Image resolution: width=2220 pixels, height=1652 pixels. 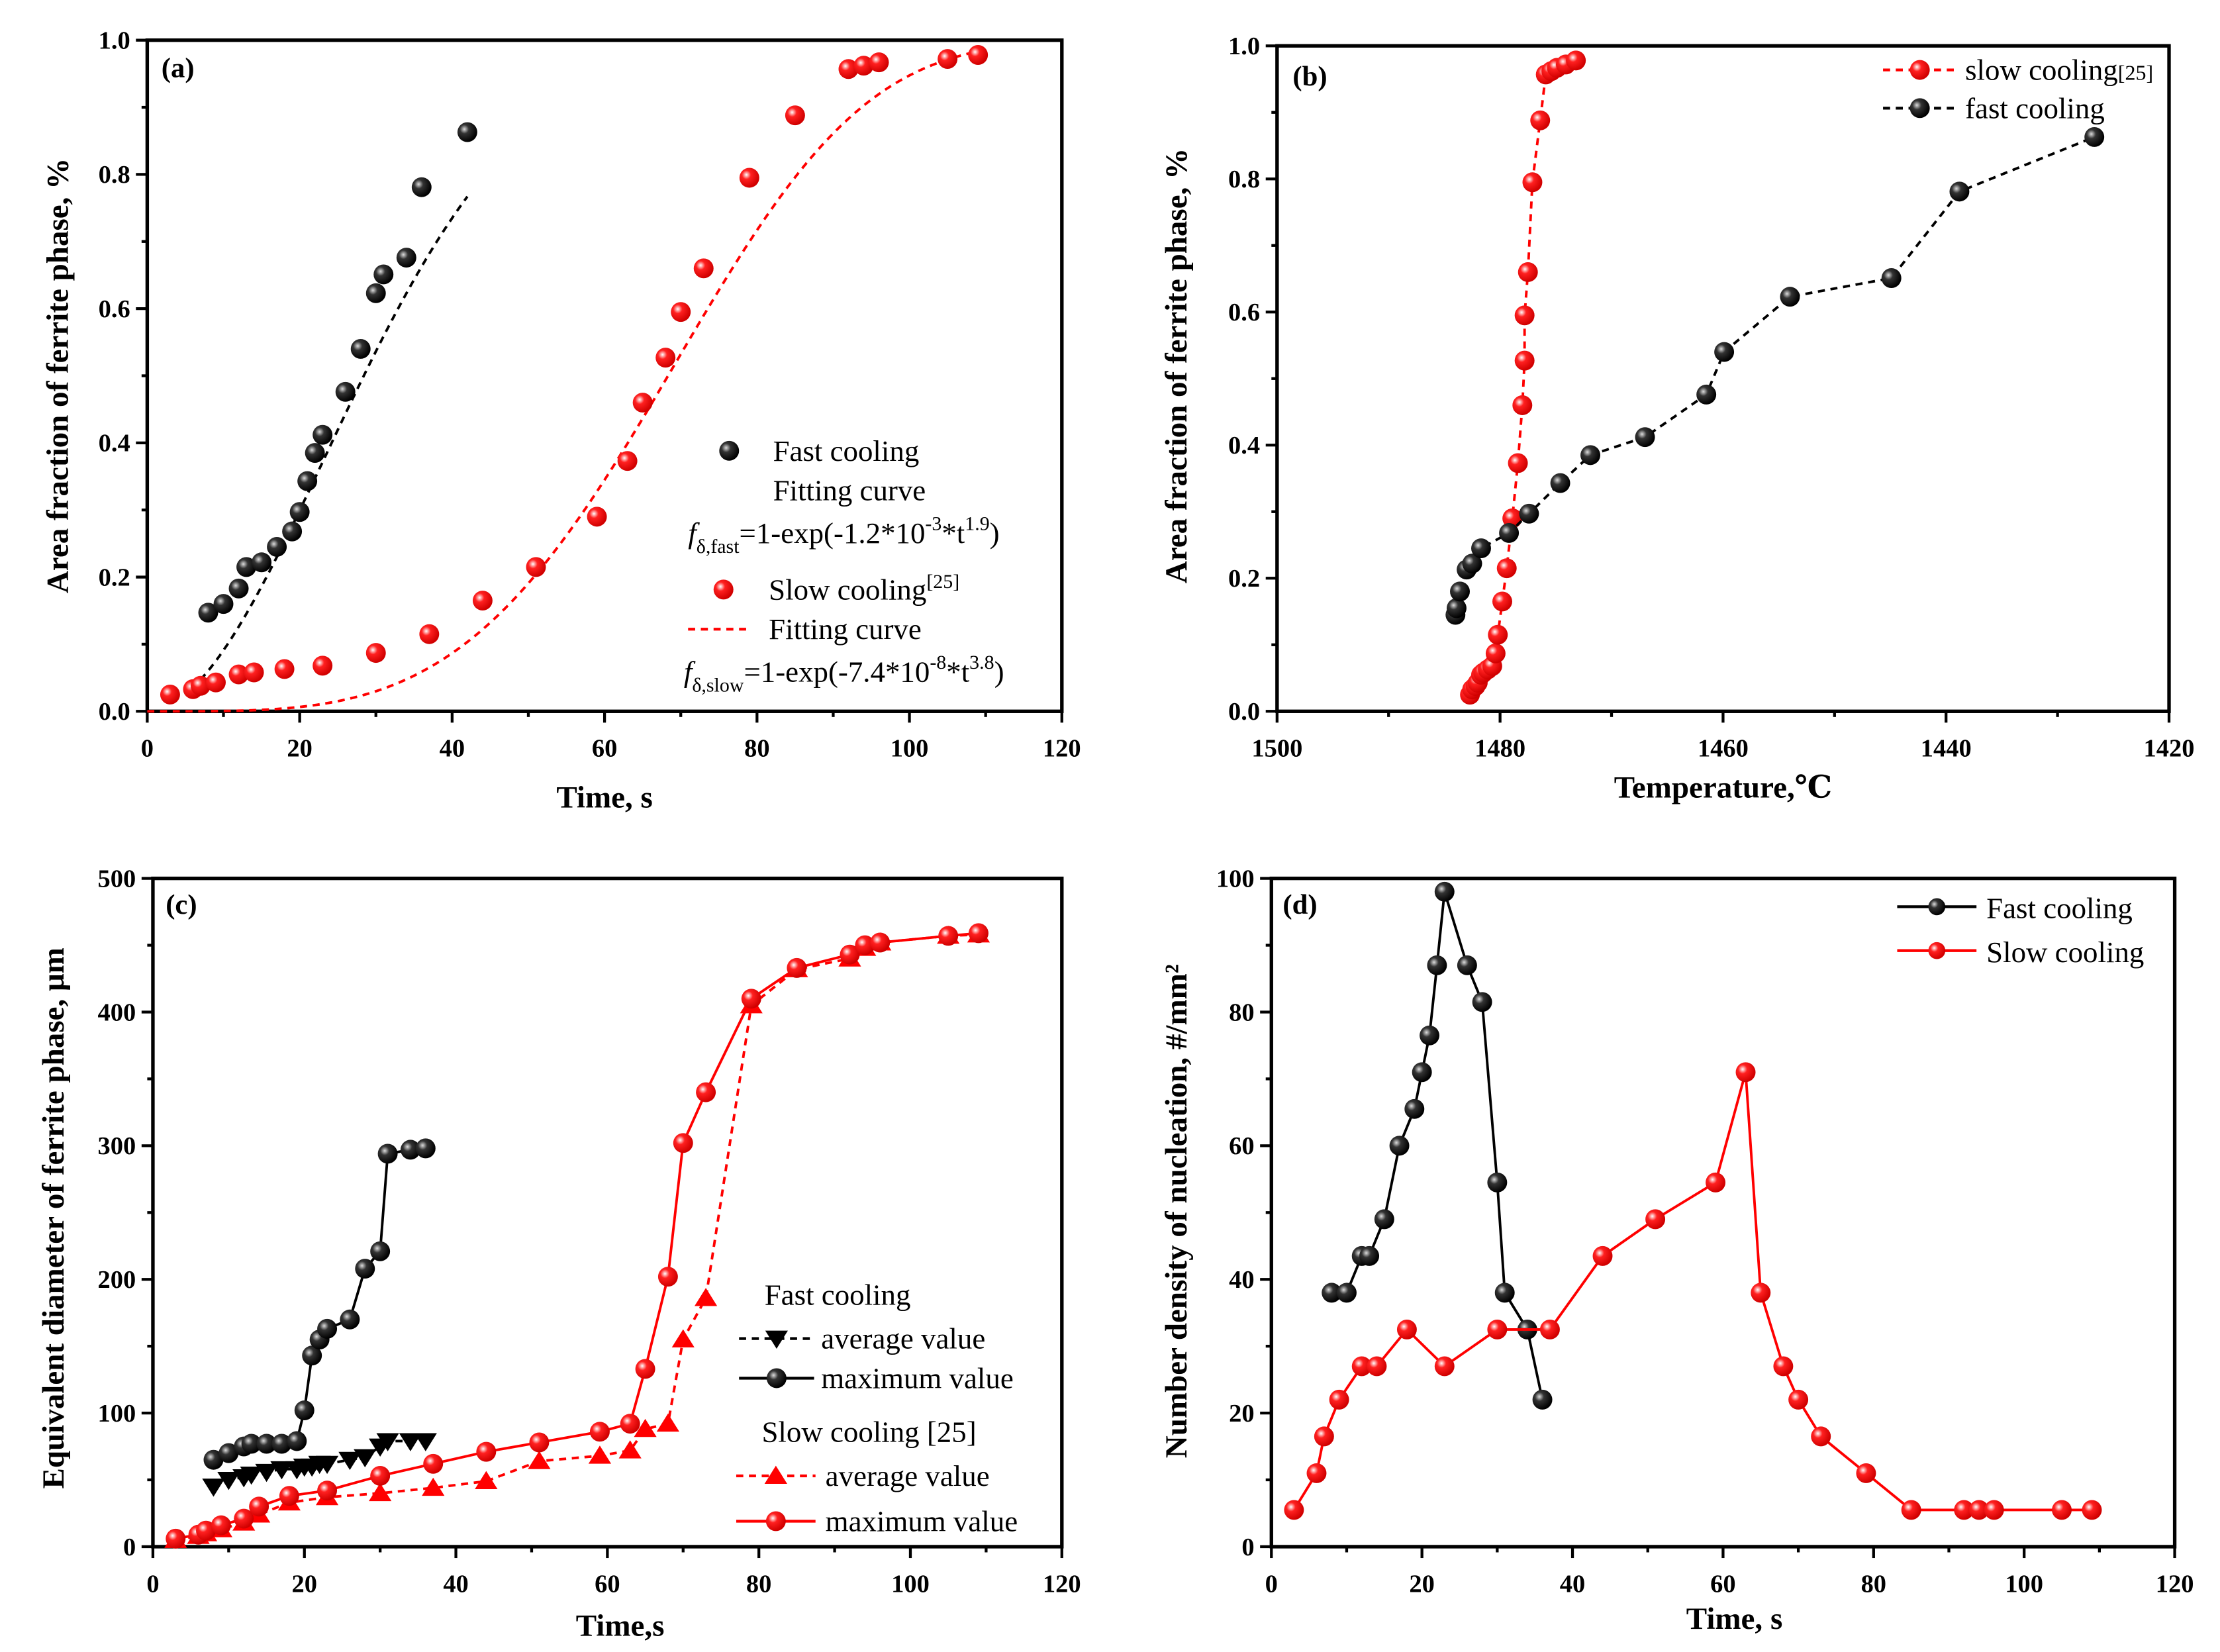 What do you see at coordinates (1946, 749) in the screenshot?
I see `x-tick-label: 1440` at bounding box center [1946, 749].